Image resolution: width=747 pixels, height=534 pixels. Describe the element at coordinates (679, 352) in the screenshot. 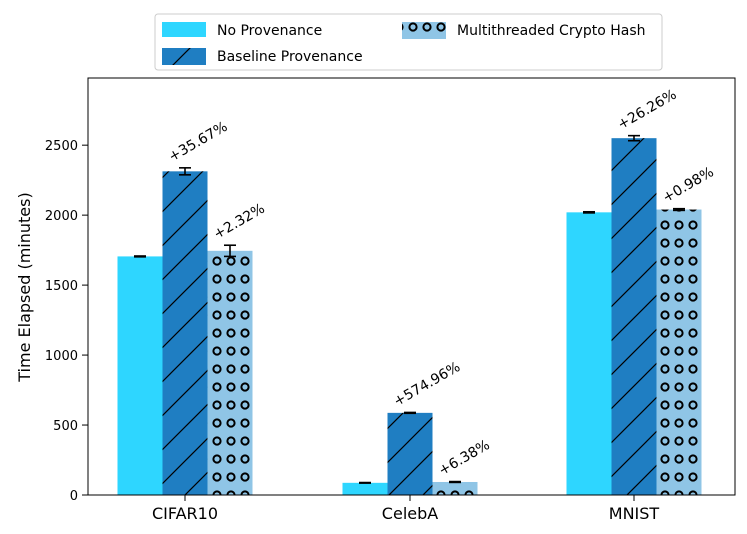

I see `bar-multithreaded-crypto-hash-mnist-hatch` at that location.